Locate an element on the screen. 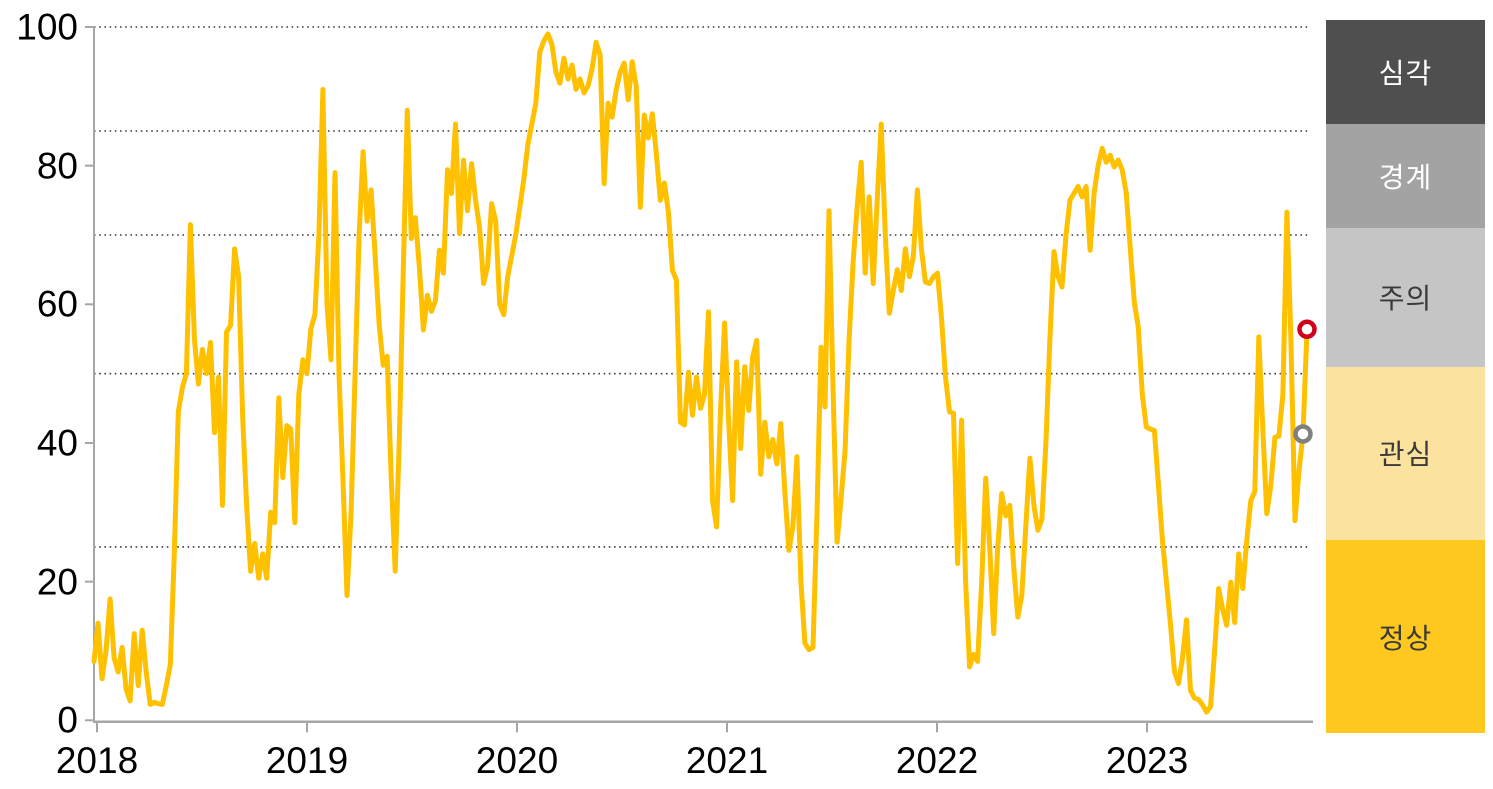  y-tick-label: 80 is located at coordinates (57, 166).